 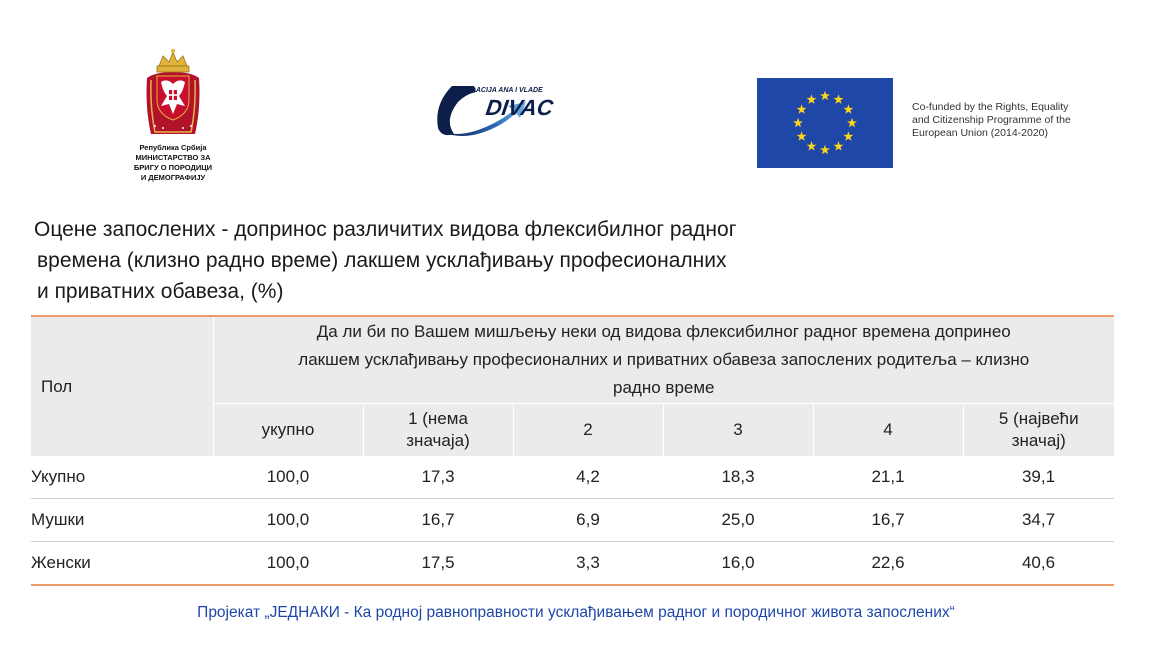 What do you see at coordinates (588, 477) in the screenshot?
I see `table-cell: 4,2` at bounding box center [588, 477].